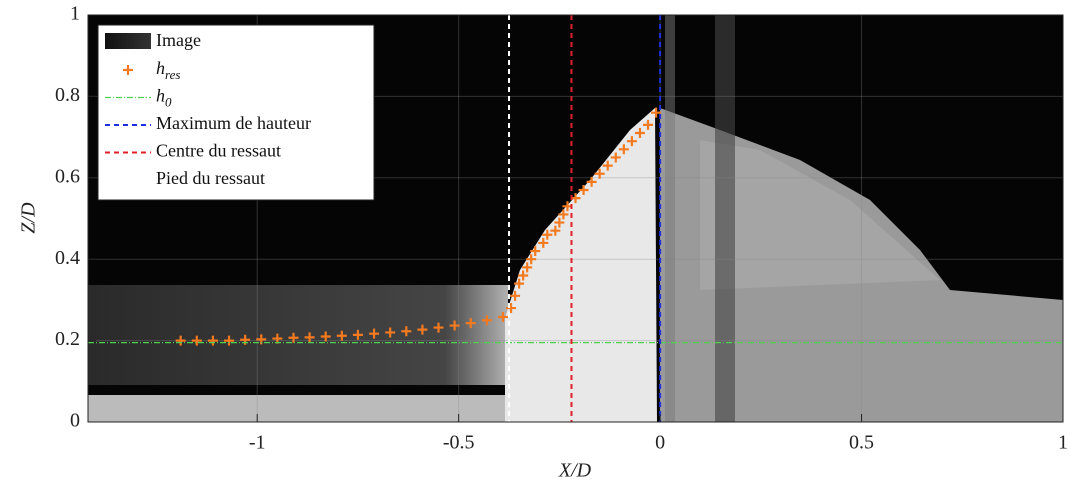  I want to click on x-tick-label: -0.5, so click(459, 443).